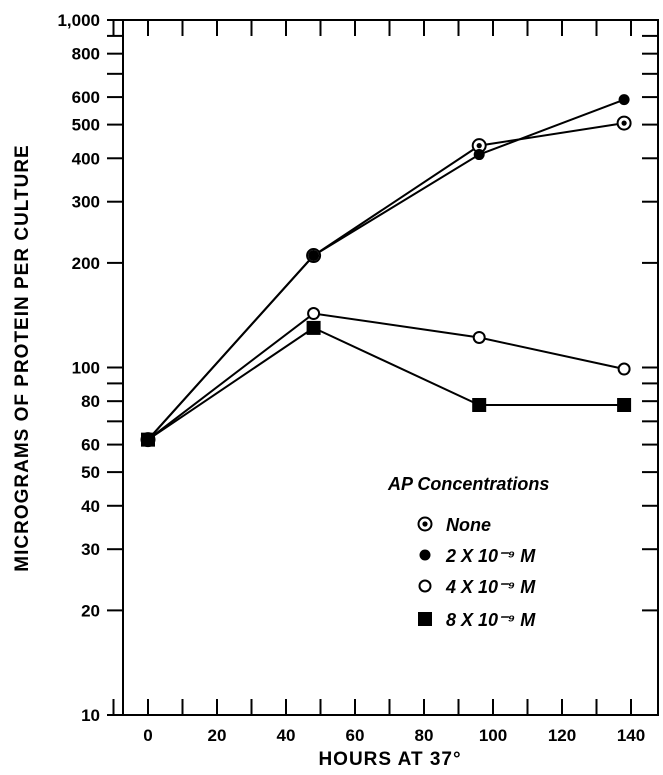 This screenshot has height=775, width=663. What do you see at coordinates (476, 572) in the screenshot?
I see `legend: None 2 X 10⁻⁹ M 4 X 10⁻⁹ M 8 X 10⁻⁹ M` at bounding box center [476, 572].